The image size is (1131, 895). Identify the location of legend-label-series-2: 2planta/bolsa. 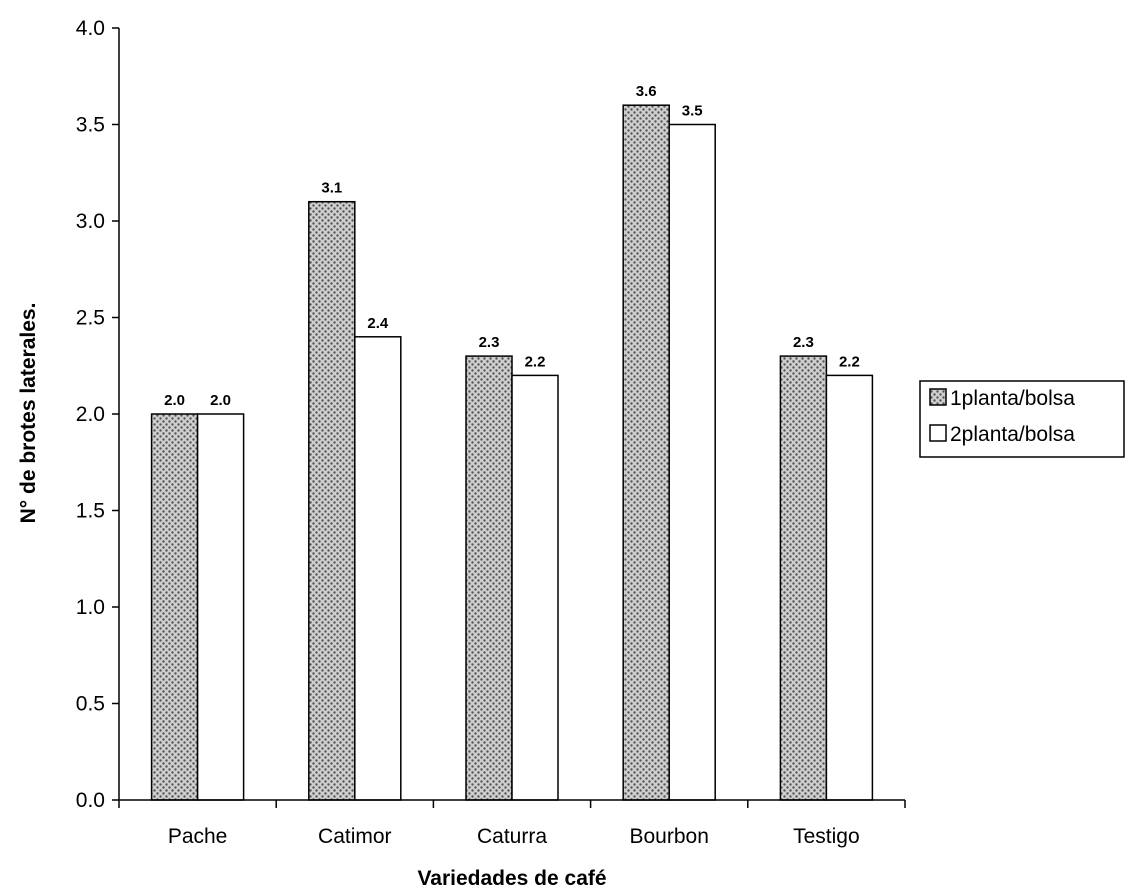
(1012, 434).